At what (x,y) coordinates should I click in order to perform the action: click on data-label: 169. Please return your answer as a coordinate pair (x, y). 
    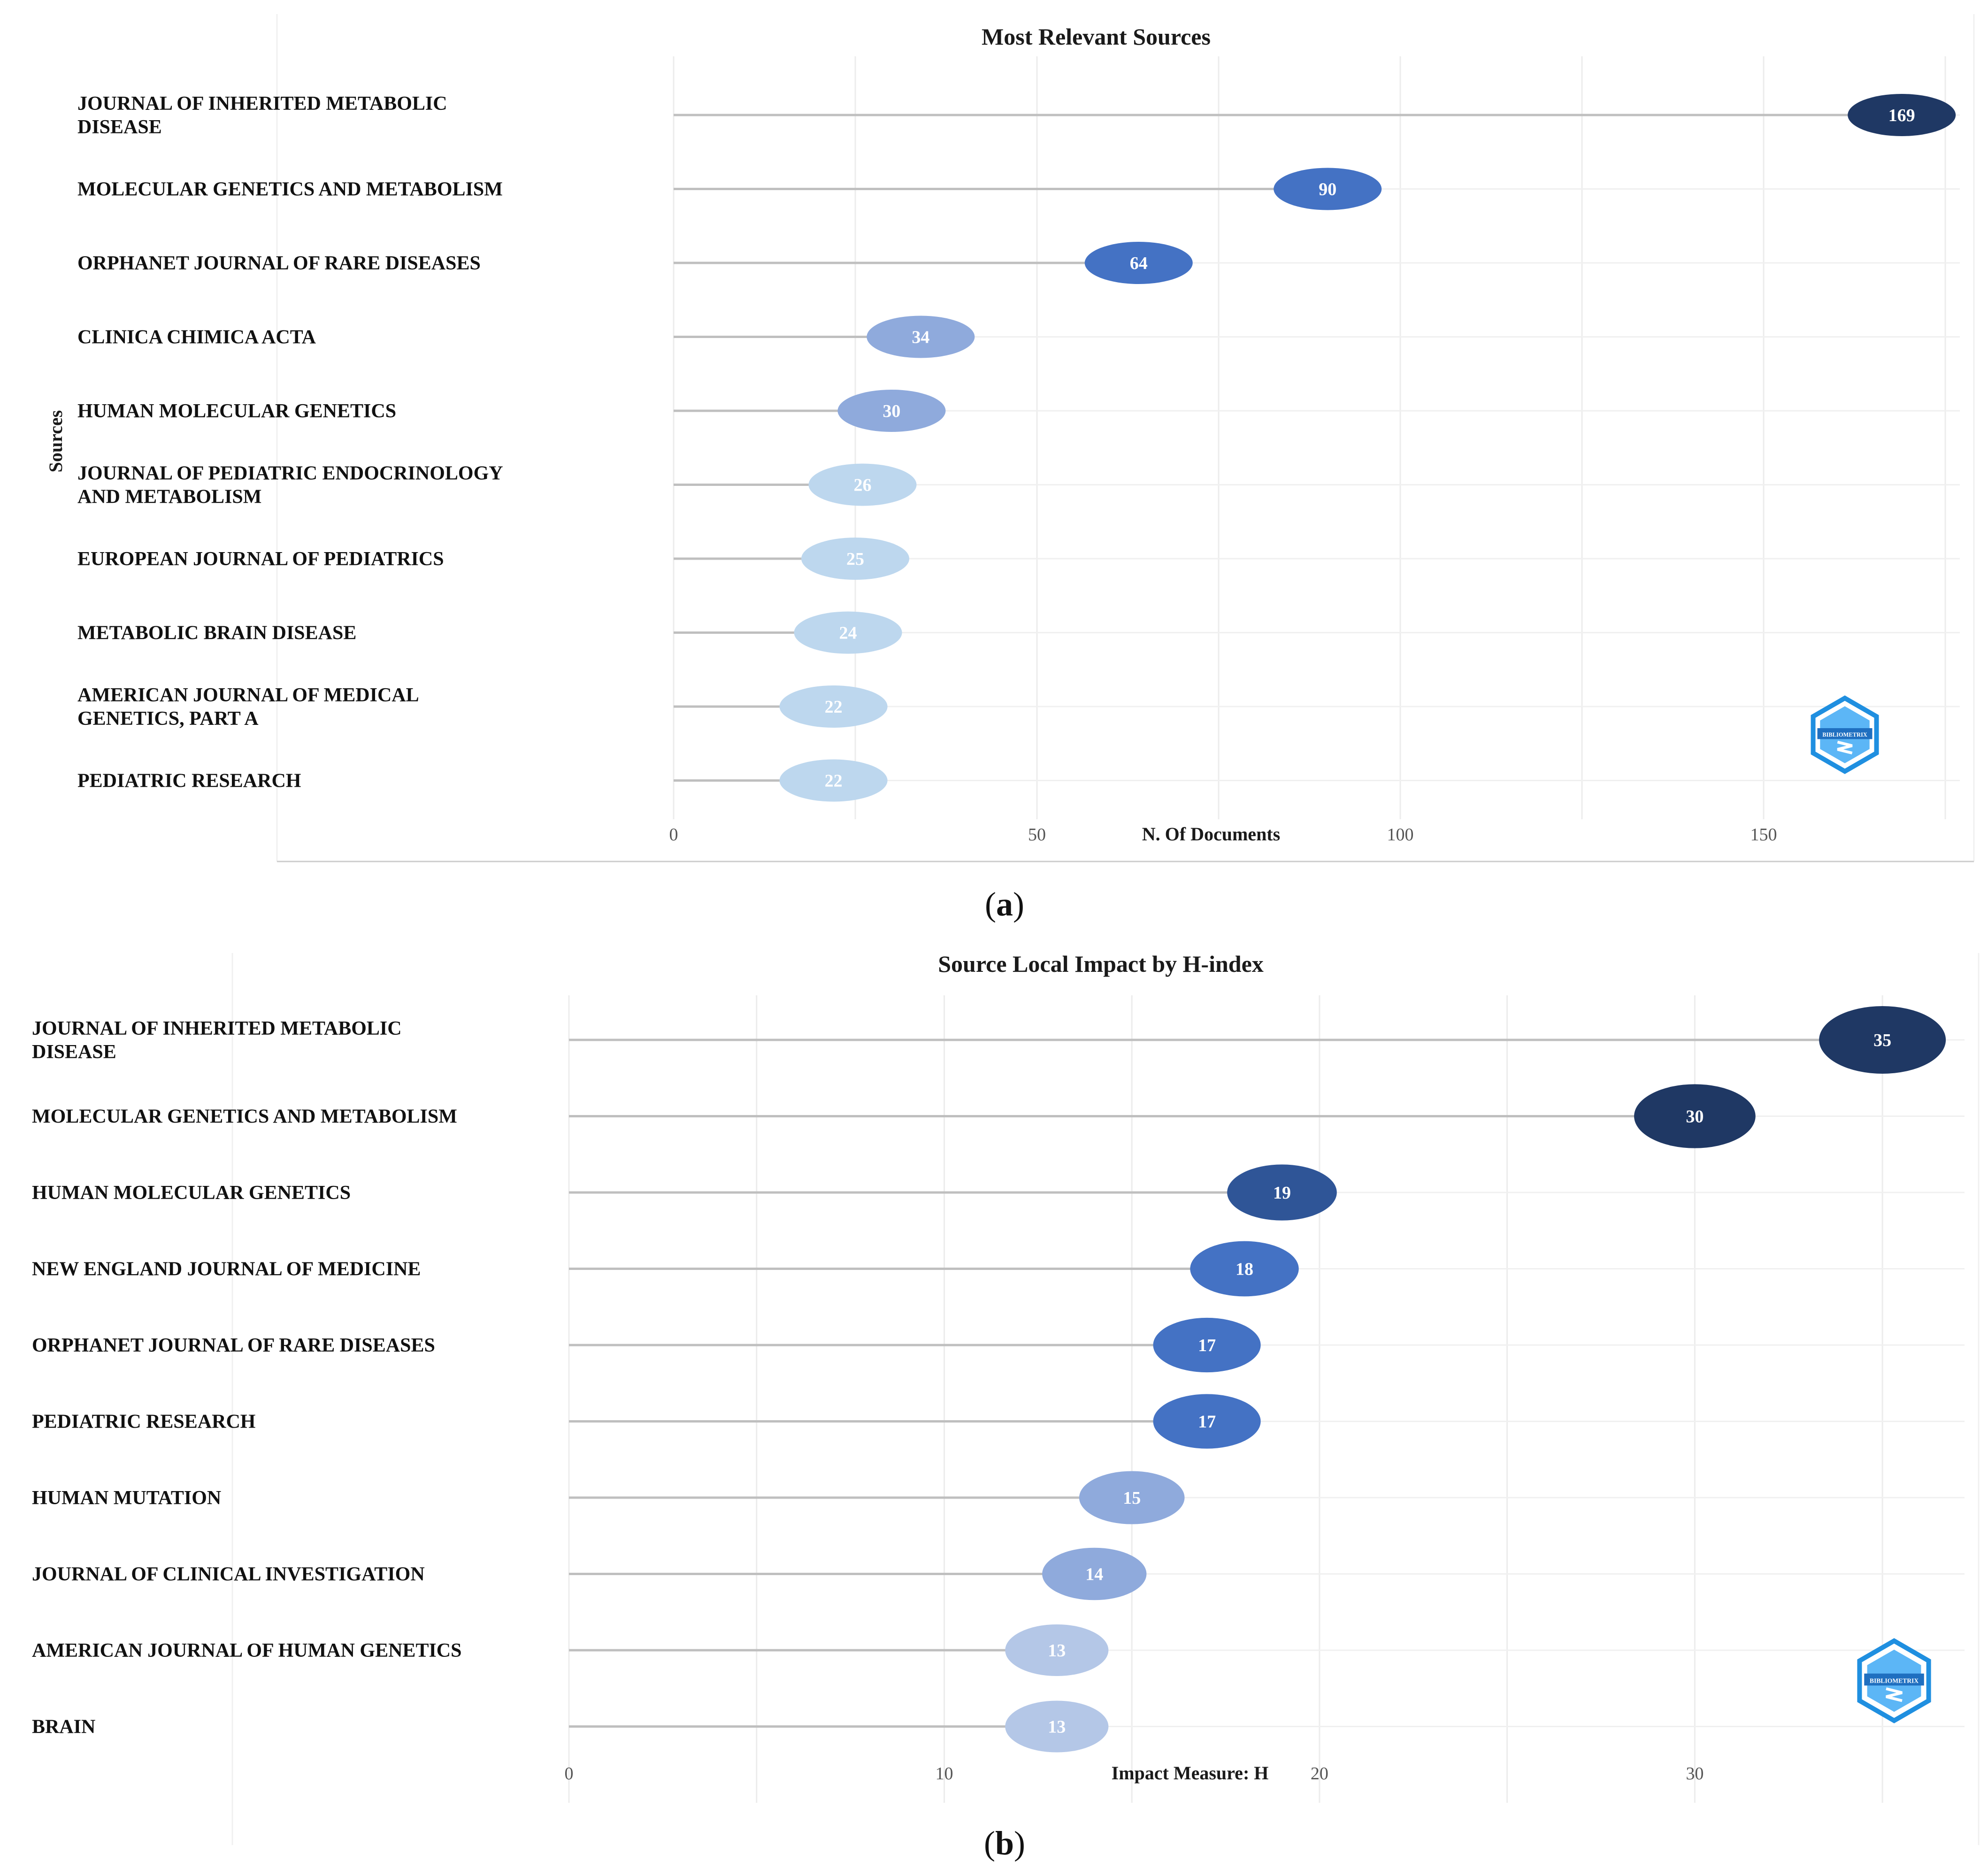
    Looking at the image, I should click on (1901, 115).